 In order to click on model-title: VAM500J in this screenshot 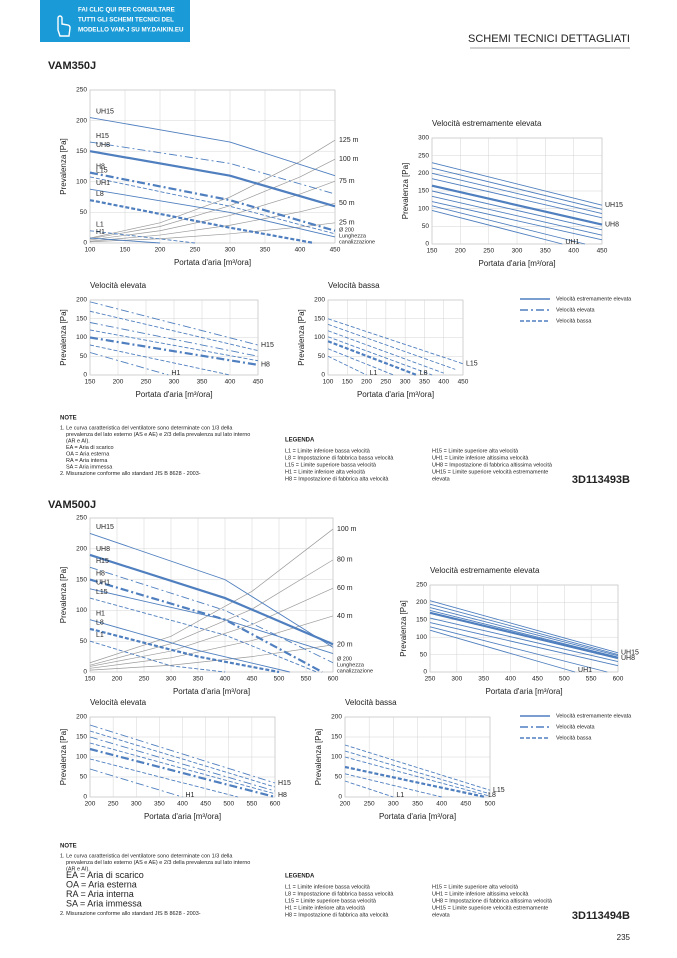, I will do `click(72, 505)`.